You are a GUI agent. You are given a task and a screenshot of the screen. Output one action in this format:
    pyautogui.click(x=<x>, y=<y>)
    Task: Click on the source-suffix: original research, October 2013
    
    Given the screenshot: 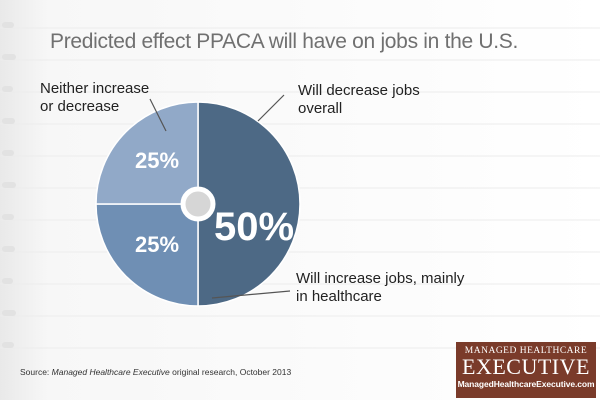 What is the action you would take?
    pyautogui.click(x=230, y=372)
    